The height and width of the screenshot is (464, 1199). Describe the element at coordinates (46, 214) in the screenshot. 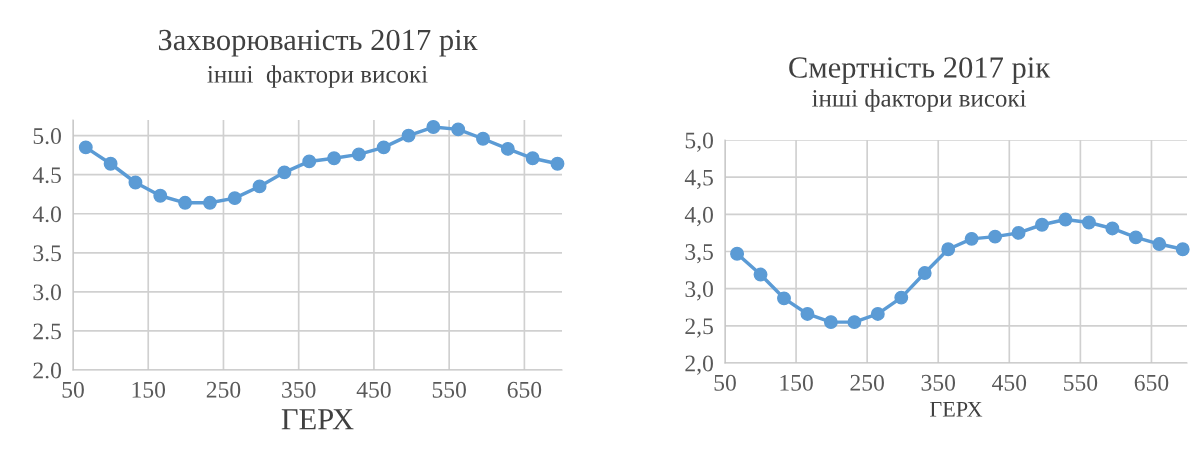

I see `y-tick-label: 4.0` at that location.